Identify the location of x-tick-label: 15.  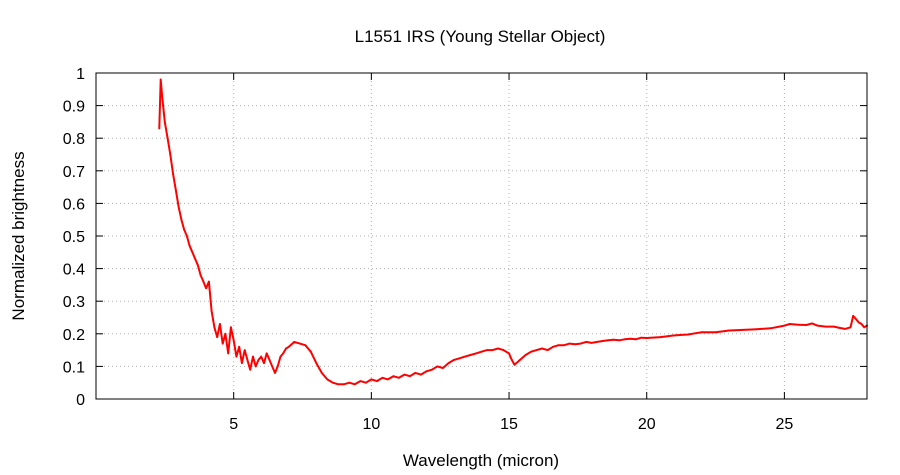
(509, 424).